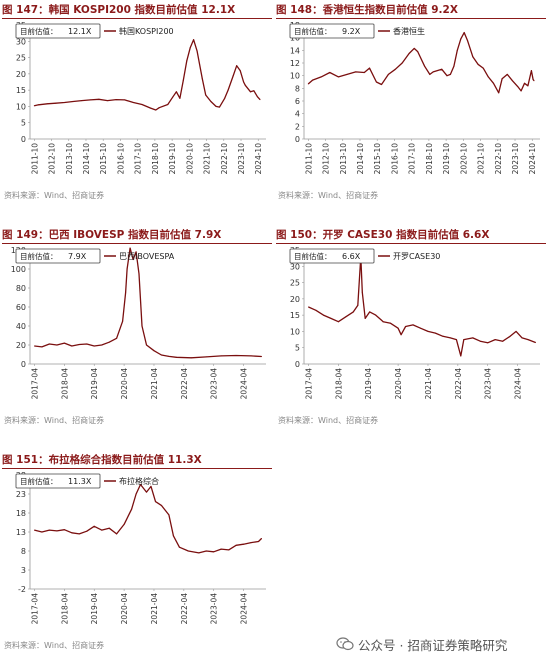 Image resolution: width=550 pixels, height=666 pixels. I want to click on x-tick-label: 2022-04, so click(184, 384).